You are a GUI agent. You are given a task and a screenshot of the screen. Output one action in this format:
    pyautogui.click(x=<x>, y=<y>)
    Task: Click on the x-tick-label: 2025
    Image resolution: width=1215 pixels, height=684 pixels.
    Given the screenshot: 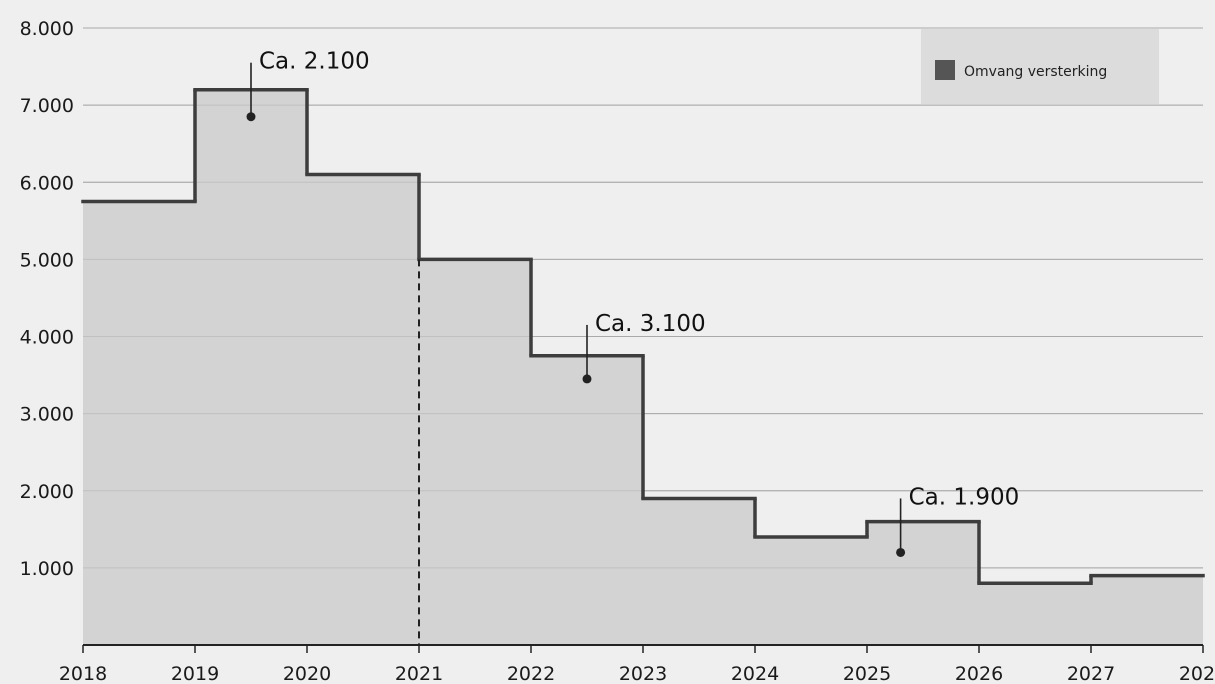 What is the action you would take?
    pyautogui.click(x=867, y=673)
    